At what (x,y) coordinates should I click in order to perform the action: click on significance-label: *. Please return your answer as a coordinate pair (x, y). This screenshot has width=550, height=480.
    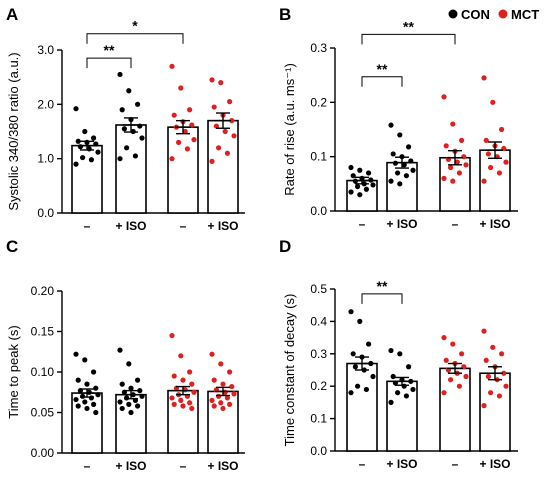
    Looking at the image, I should click on (135, 26).